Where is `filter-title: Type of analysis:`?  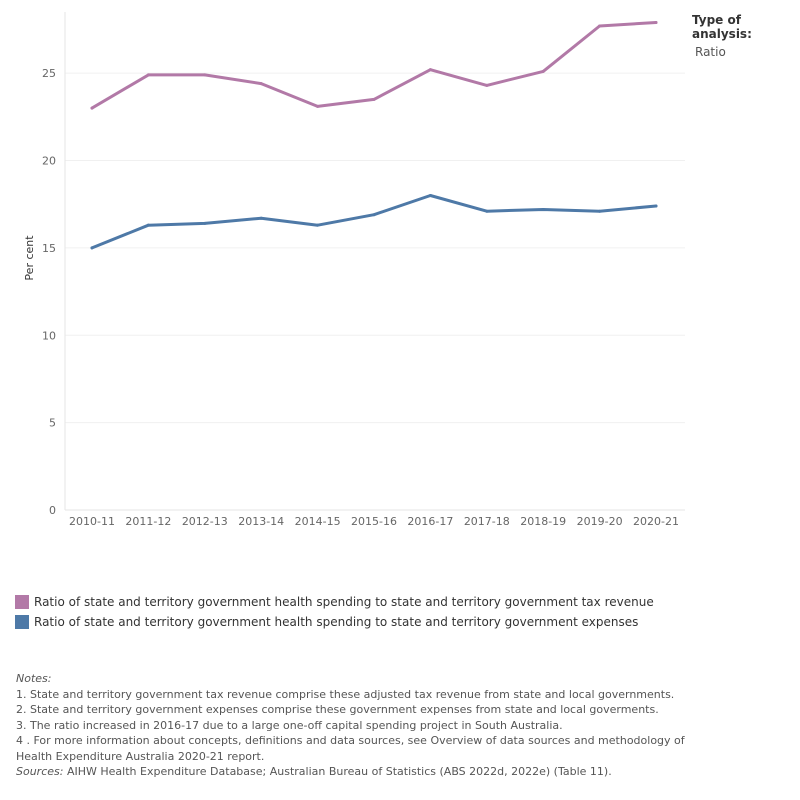
filter-title: Type of analysis: is located at coordinates (722, 27).